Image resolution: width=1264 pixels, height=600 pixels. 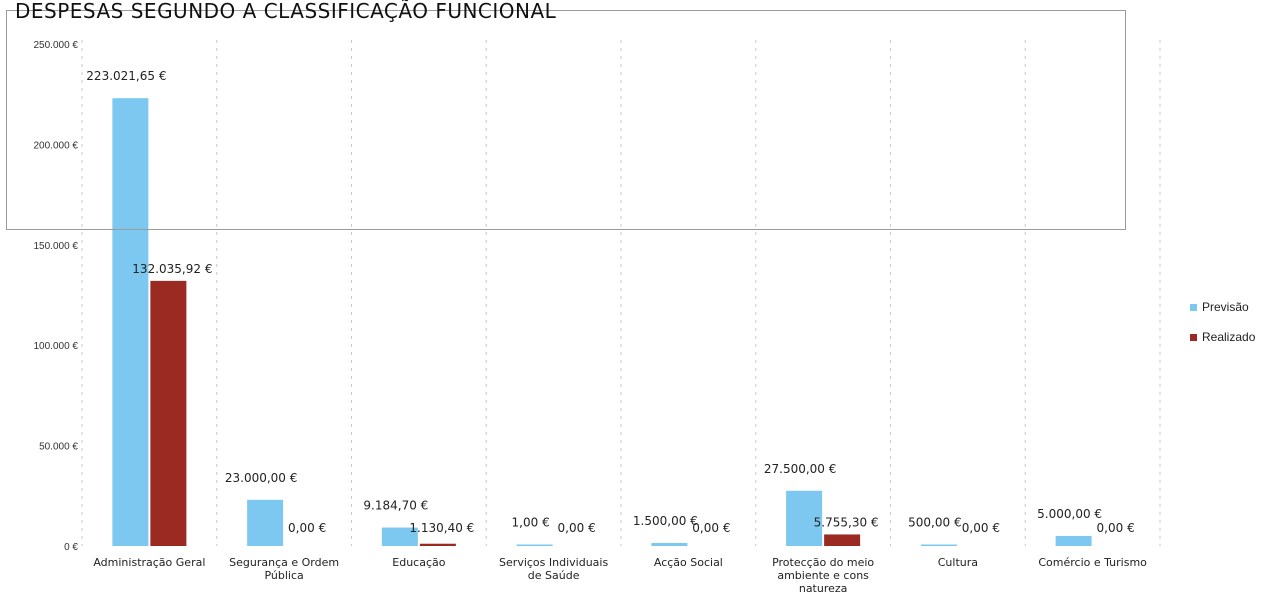 I want to click on y-tick-label: 200.000 €, so click(x=56, y=145).